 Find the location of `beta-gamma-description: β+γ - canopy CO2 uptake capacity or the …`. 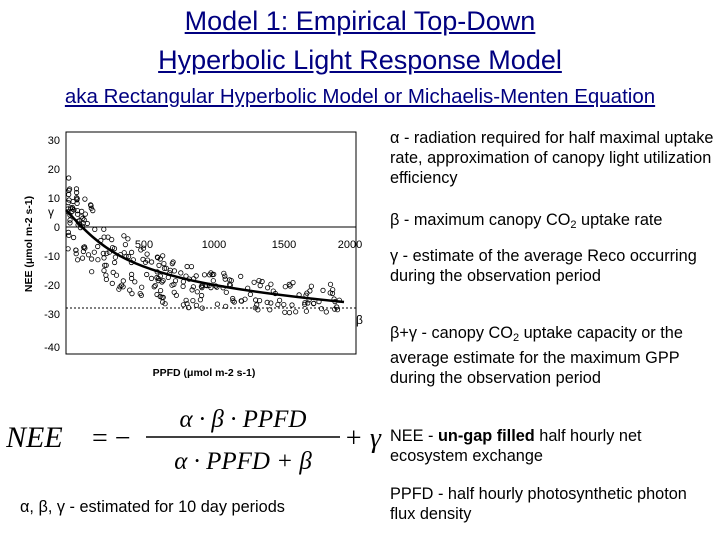

beta-gamma-description: β+γ - canopy CO2 uptake capacity or the … is located at coordinates (553, 355).